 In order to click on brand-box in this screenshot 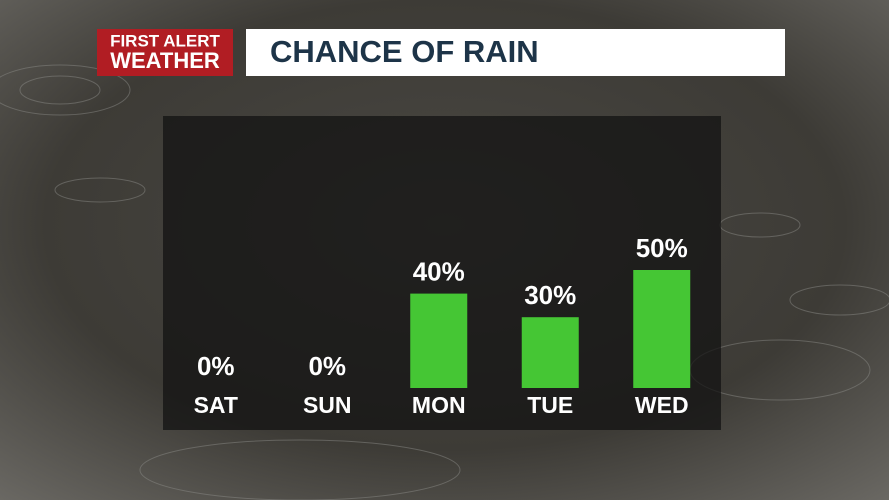, I will do `click(165, 52)`.